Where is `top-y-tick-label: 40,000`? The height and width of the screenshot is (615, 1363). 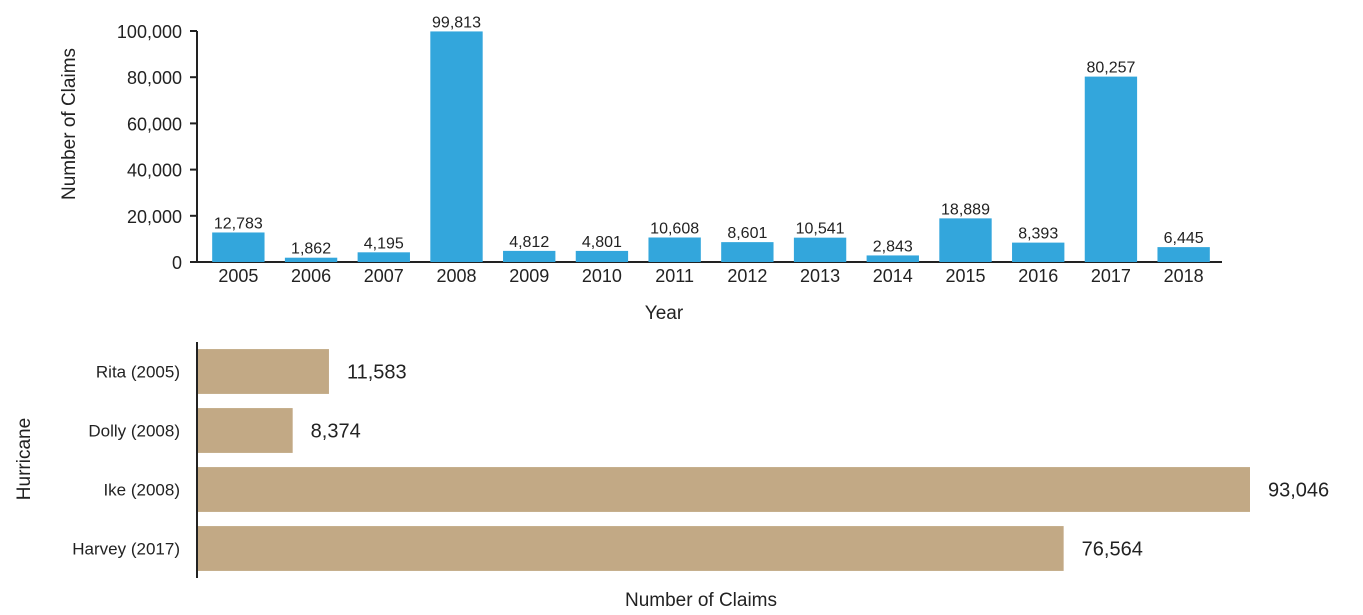
top-y-tick-label: 40,000 is located at coordinates (154, 171).